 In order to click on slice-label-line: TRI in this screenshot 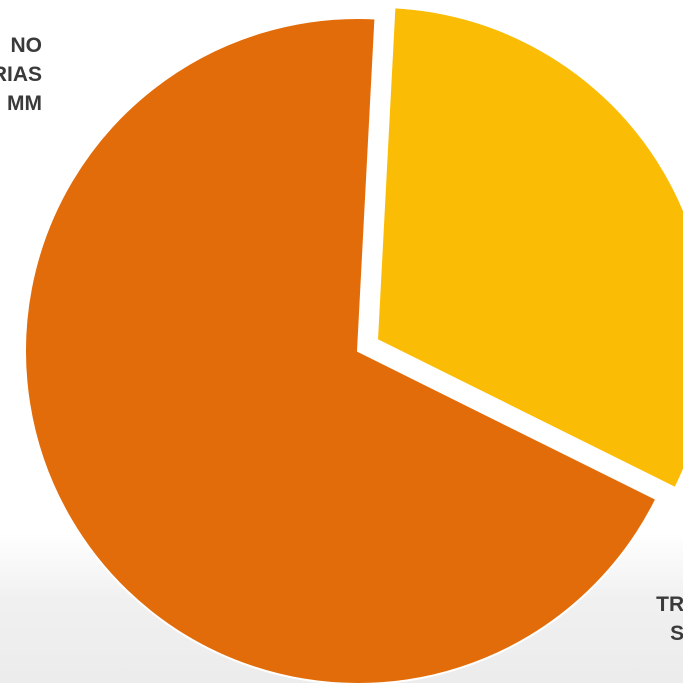, I will do `click(669, 604)`.